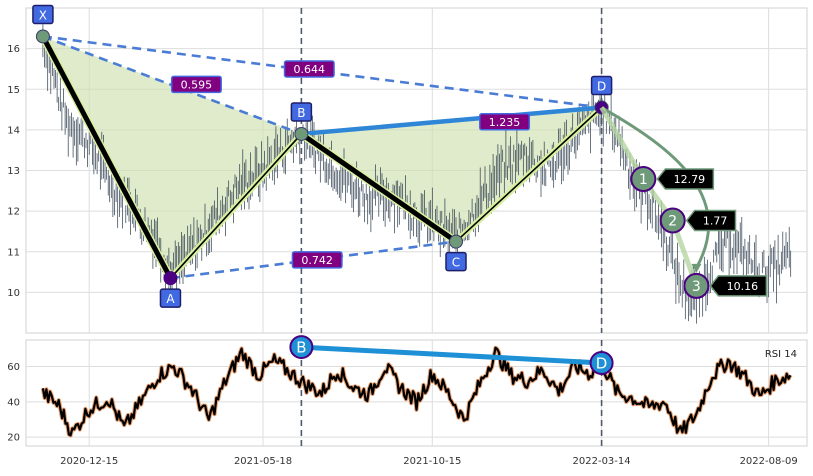 Image resolution: width=813 pixels, height=476 pixels. What do you see at coordinates (13, 212) in the screenshot?
I see `price-y-tick-label: 12` at bounding box center [13, 212].